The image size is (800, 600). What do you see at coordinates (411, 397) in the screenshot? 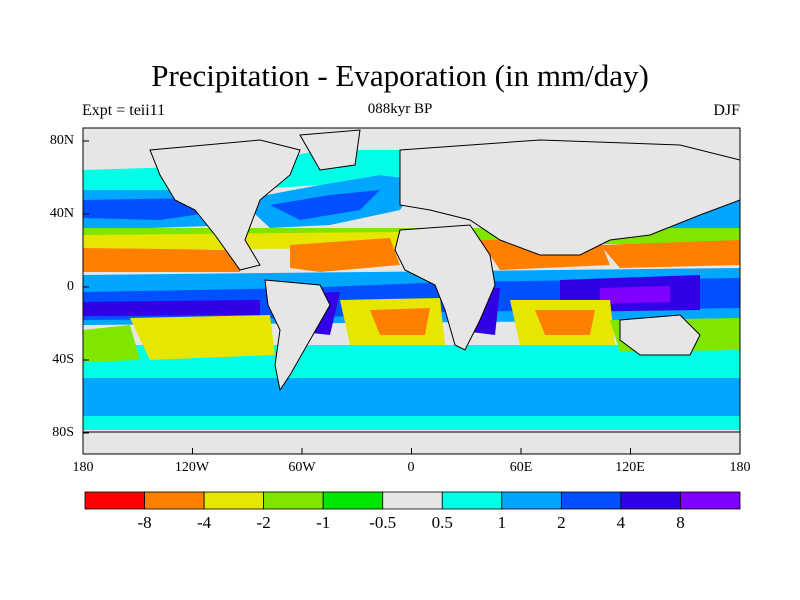
I see `southern-blue-band` at bounding box center [411, 397].